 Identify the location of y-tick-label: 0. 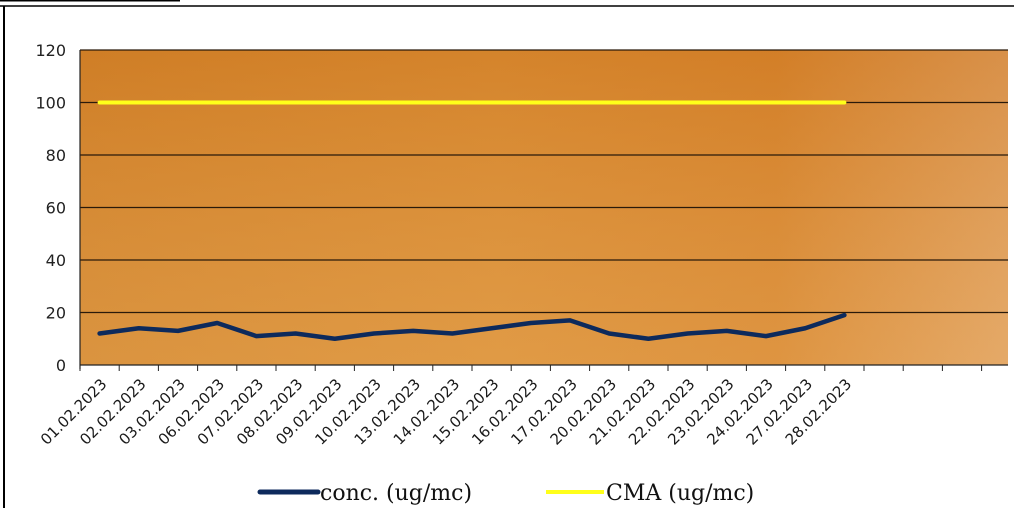
(61, 365).